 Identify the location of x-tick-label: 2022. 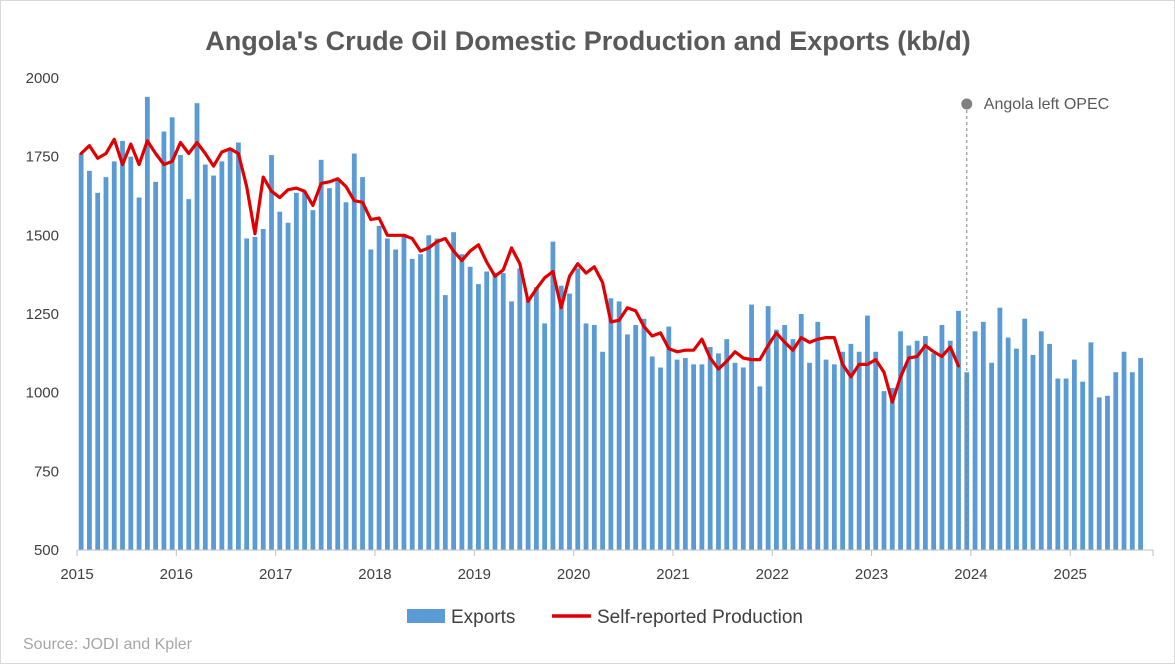
(772, 574).